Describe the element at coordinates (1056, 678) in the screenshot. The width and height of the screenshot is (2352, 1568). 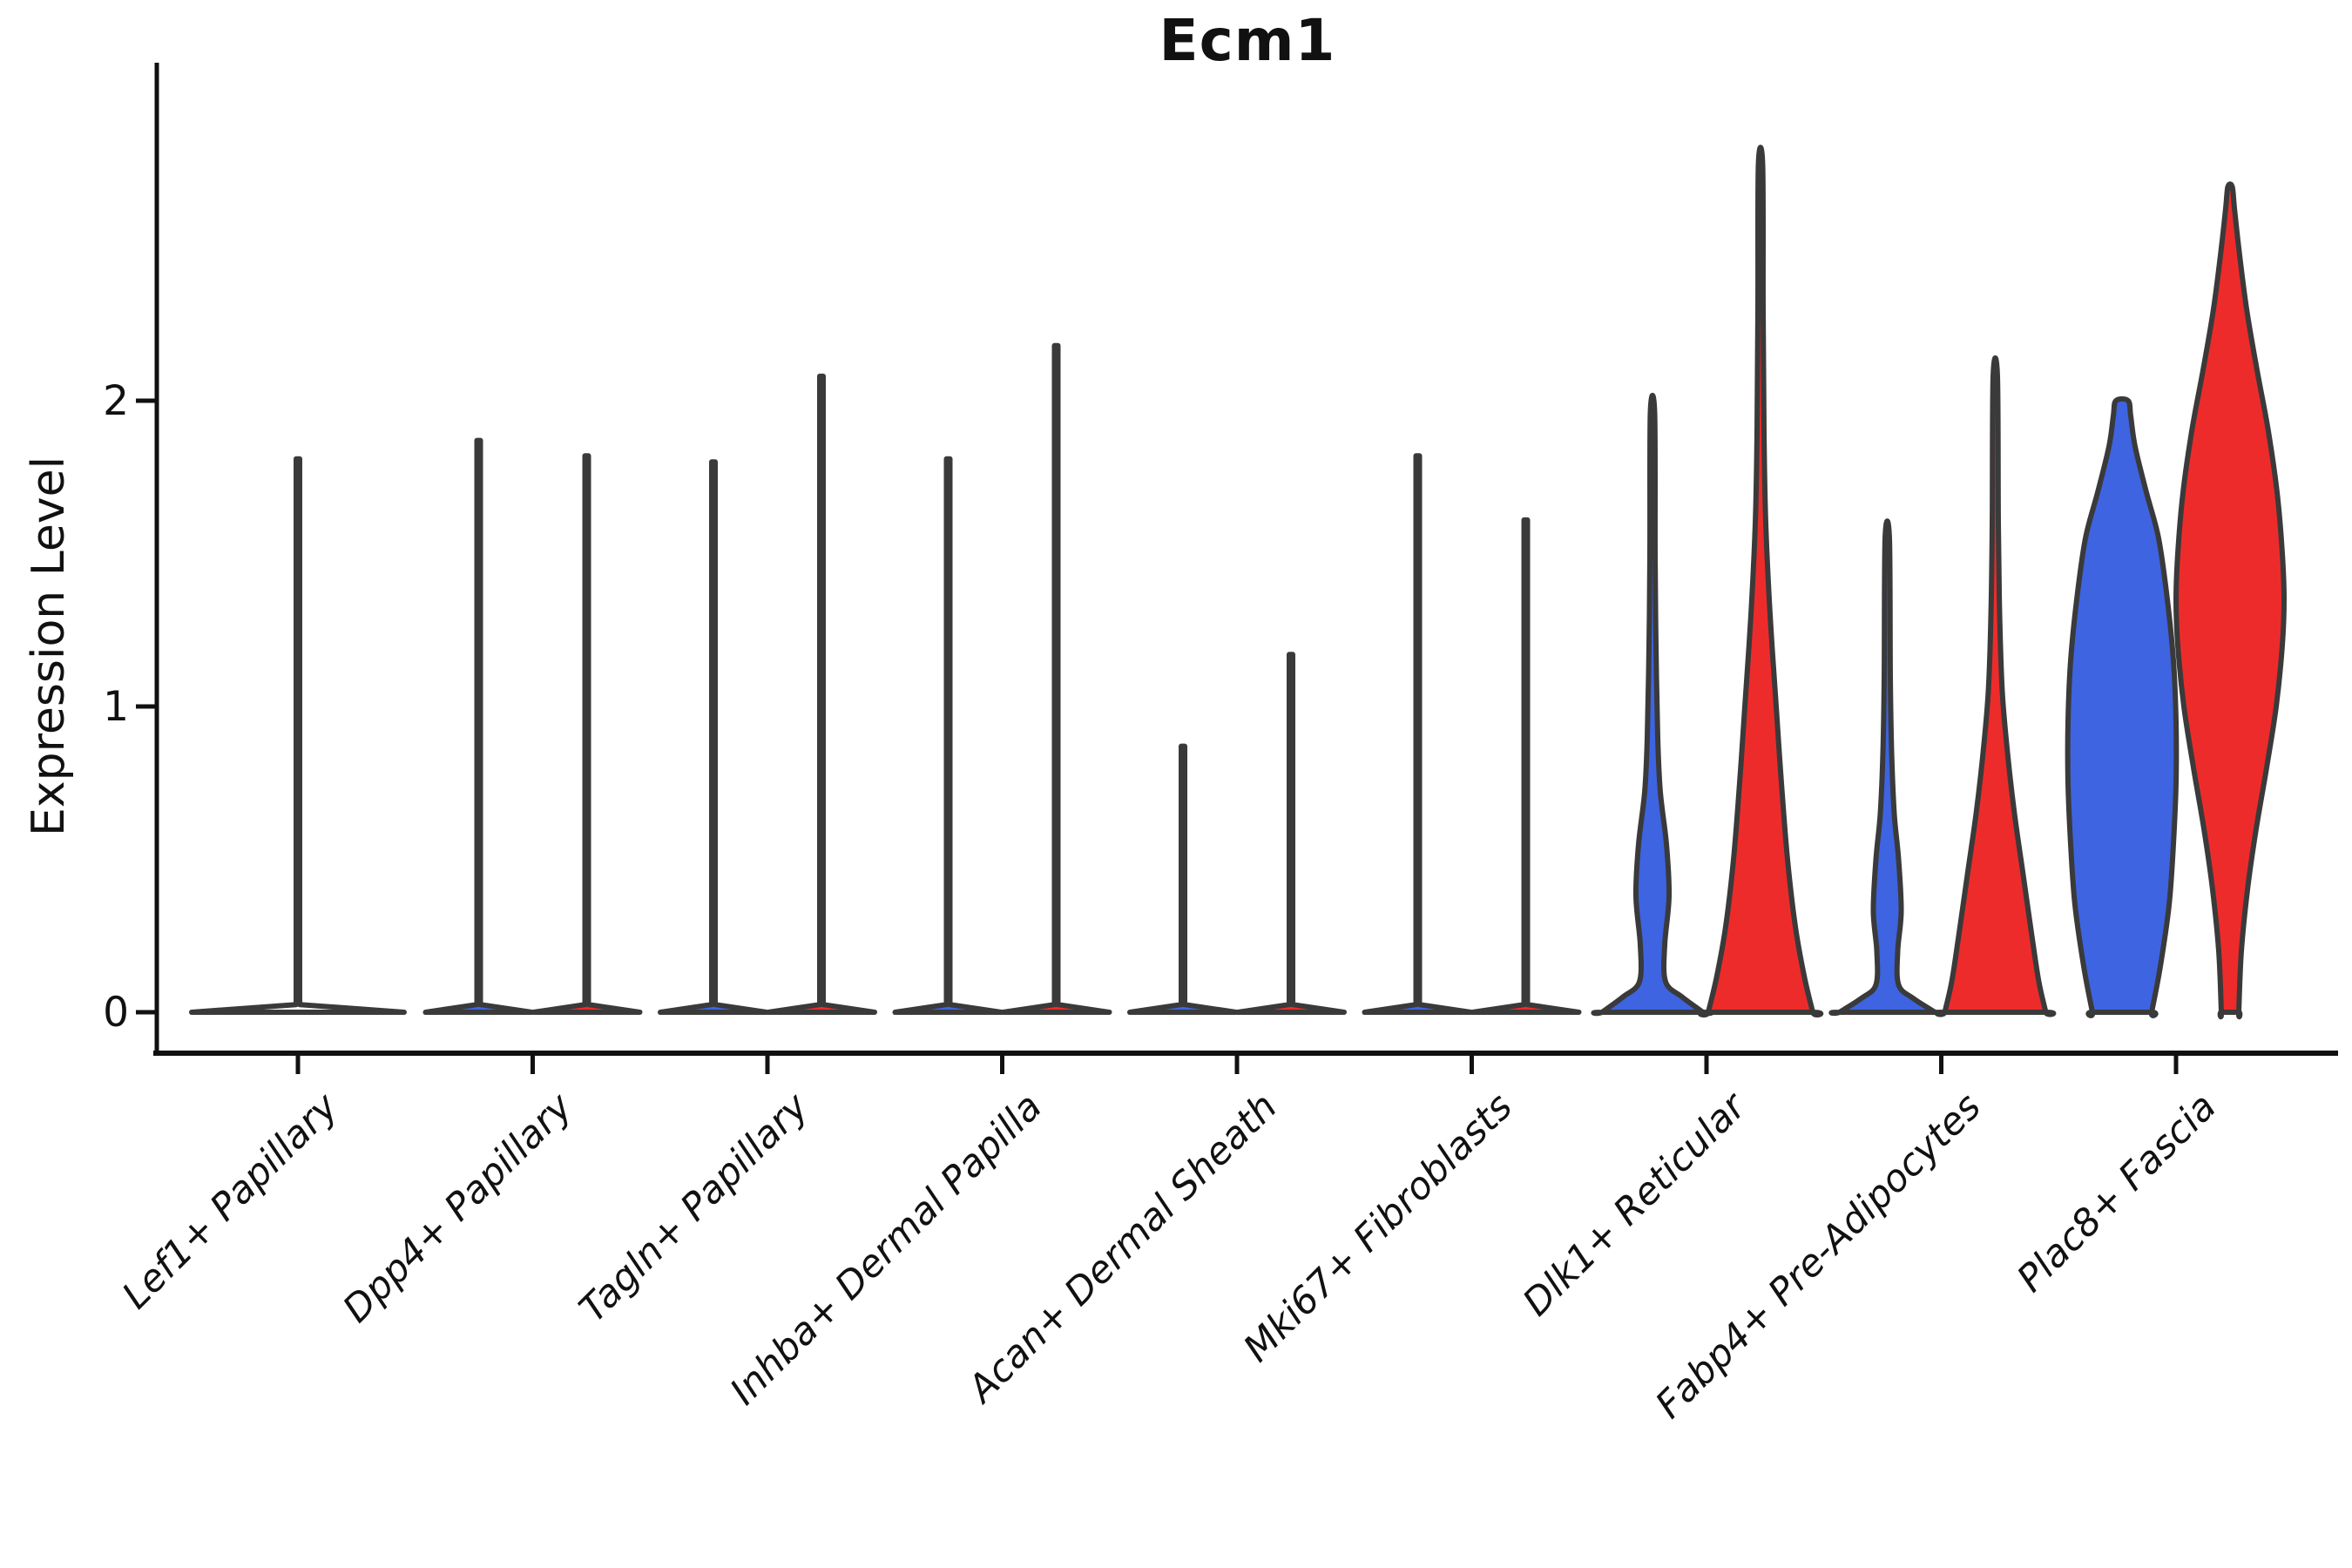
I see `violin-red-cat3` at that location.